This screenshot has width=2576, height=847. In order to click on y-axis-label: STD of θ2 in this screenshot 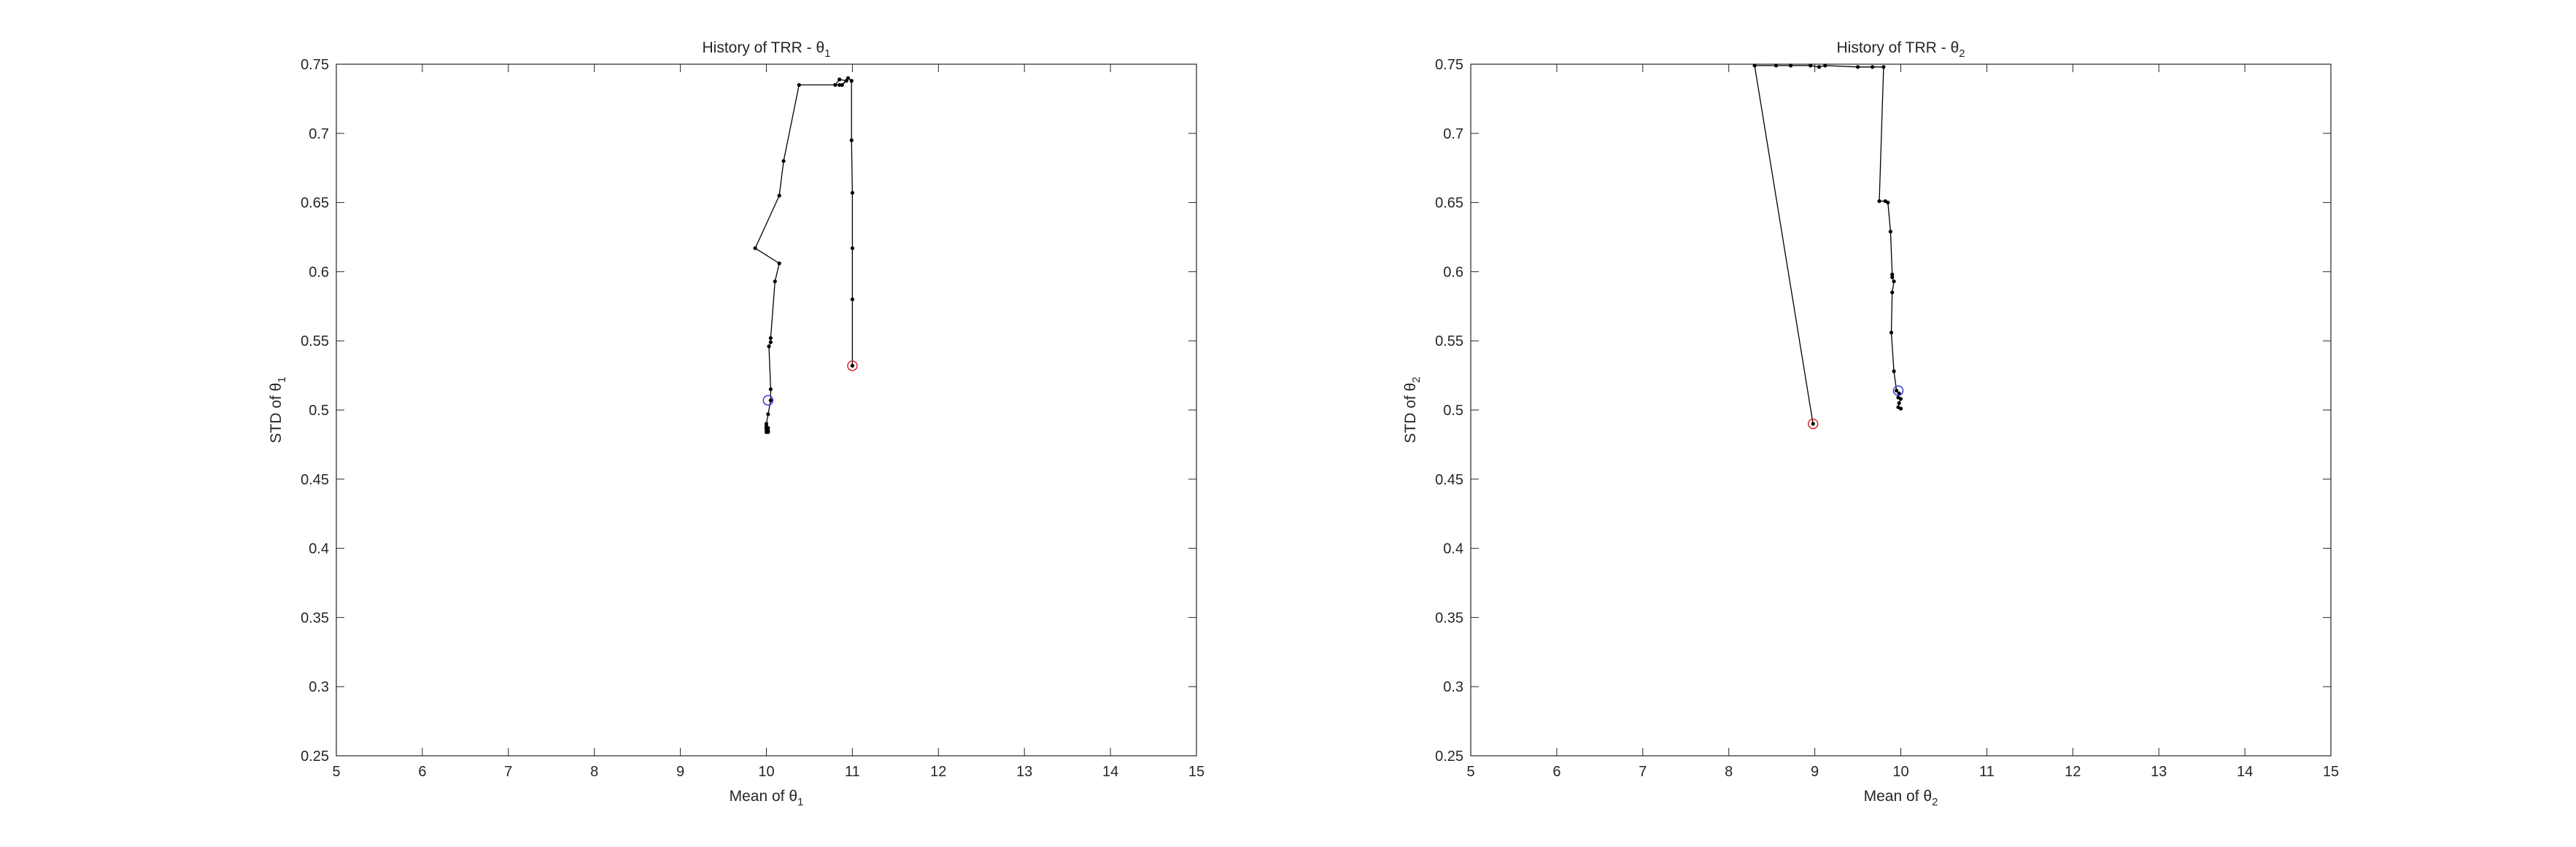, I will do `click(1412, 409)`.